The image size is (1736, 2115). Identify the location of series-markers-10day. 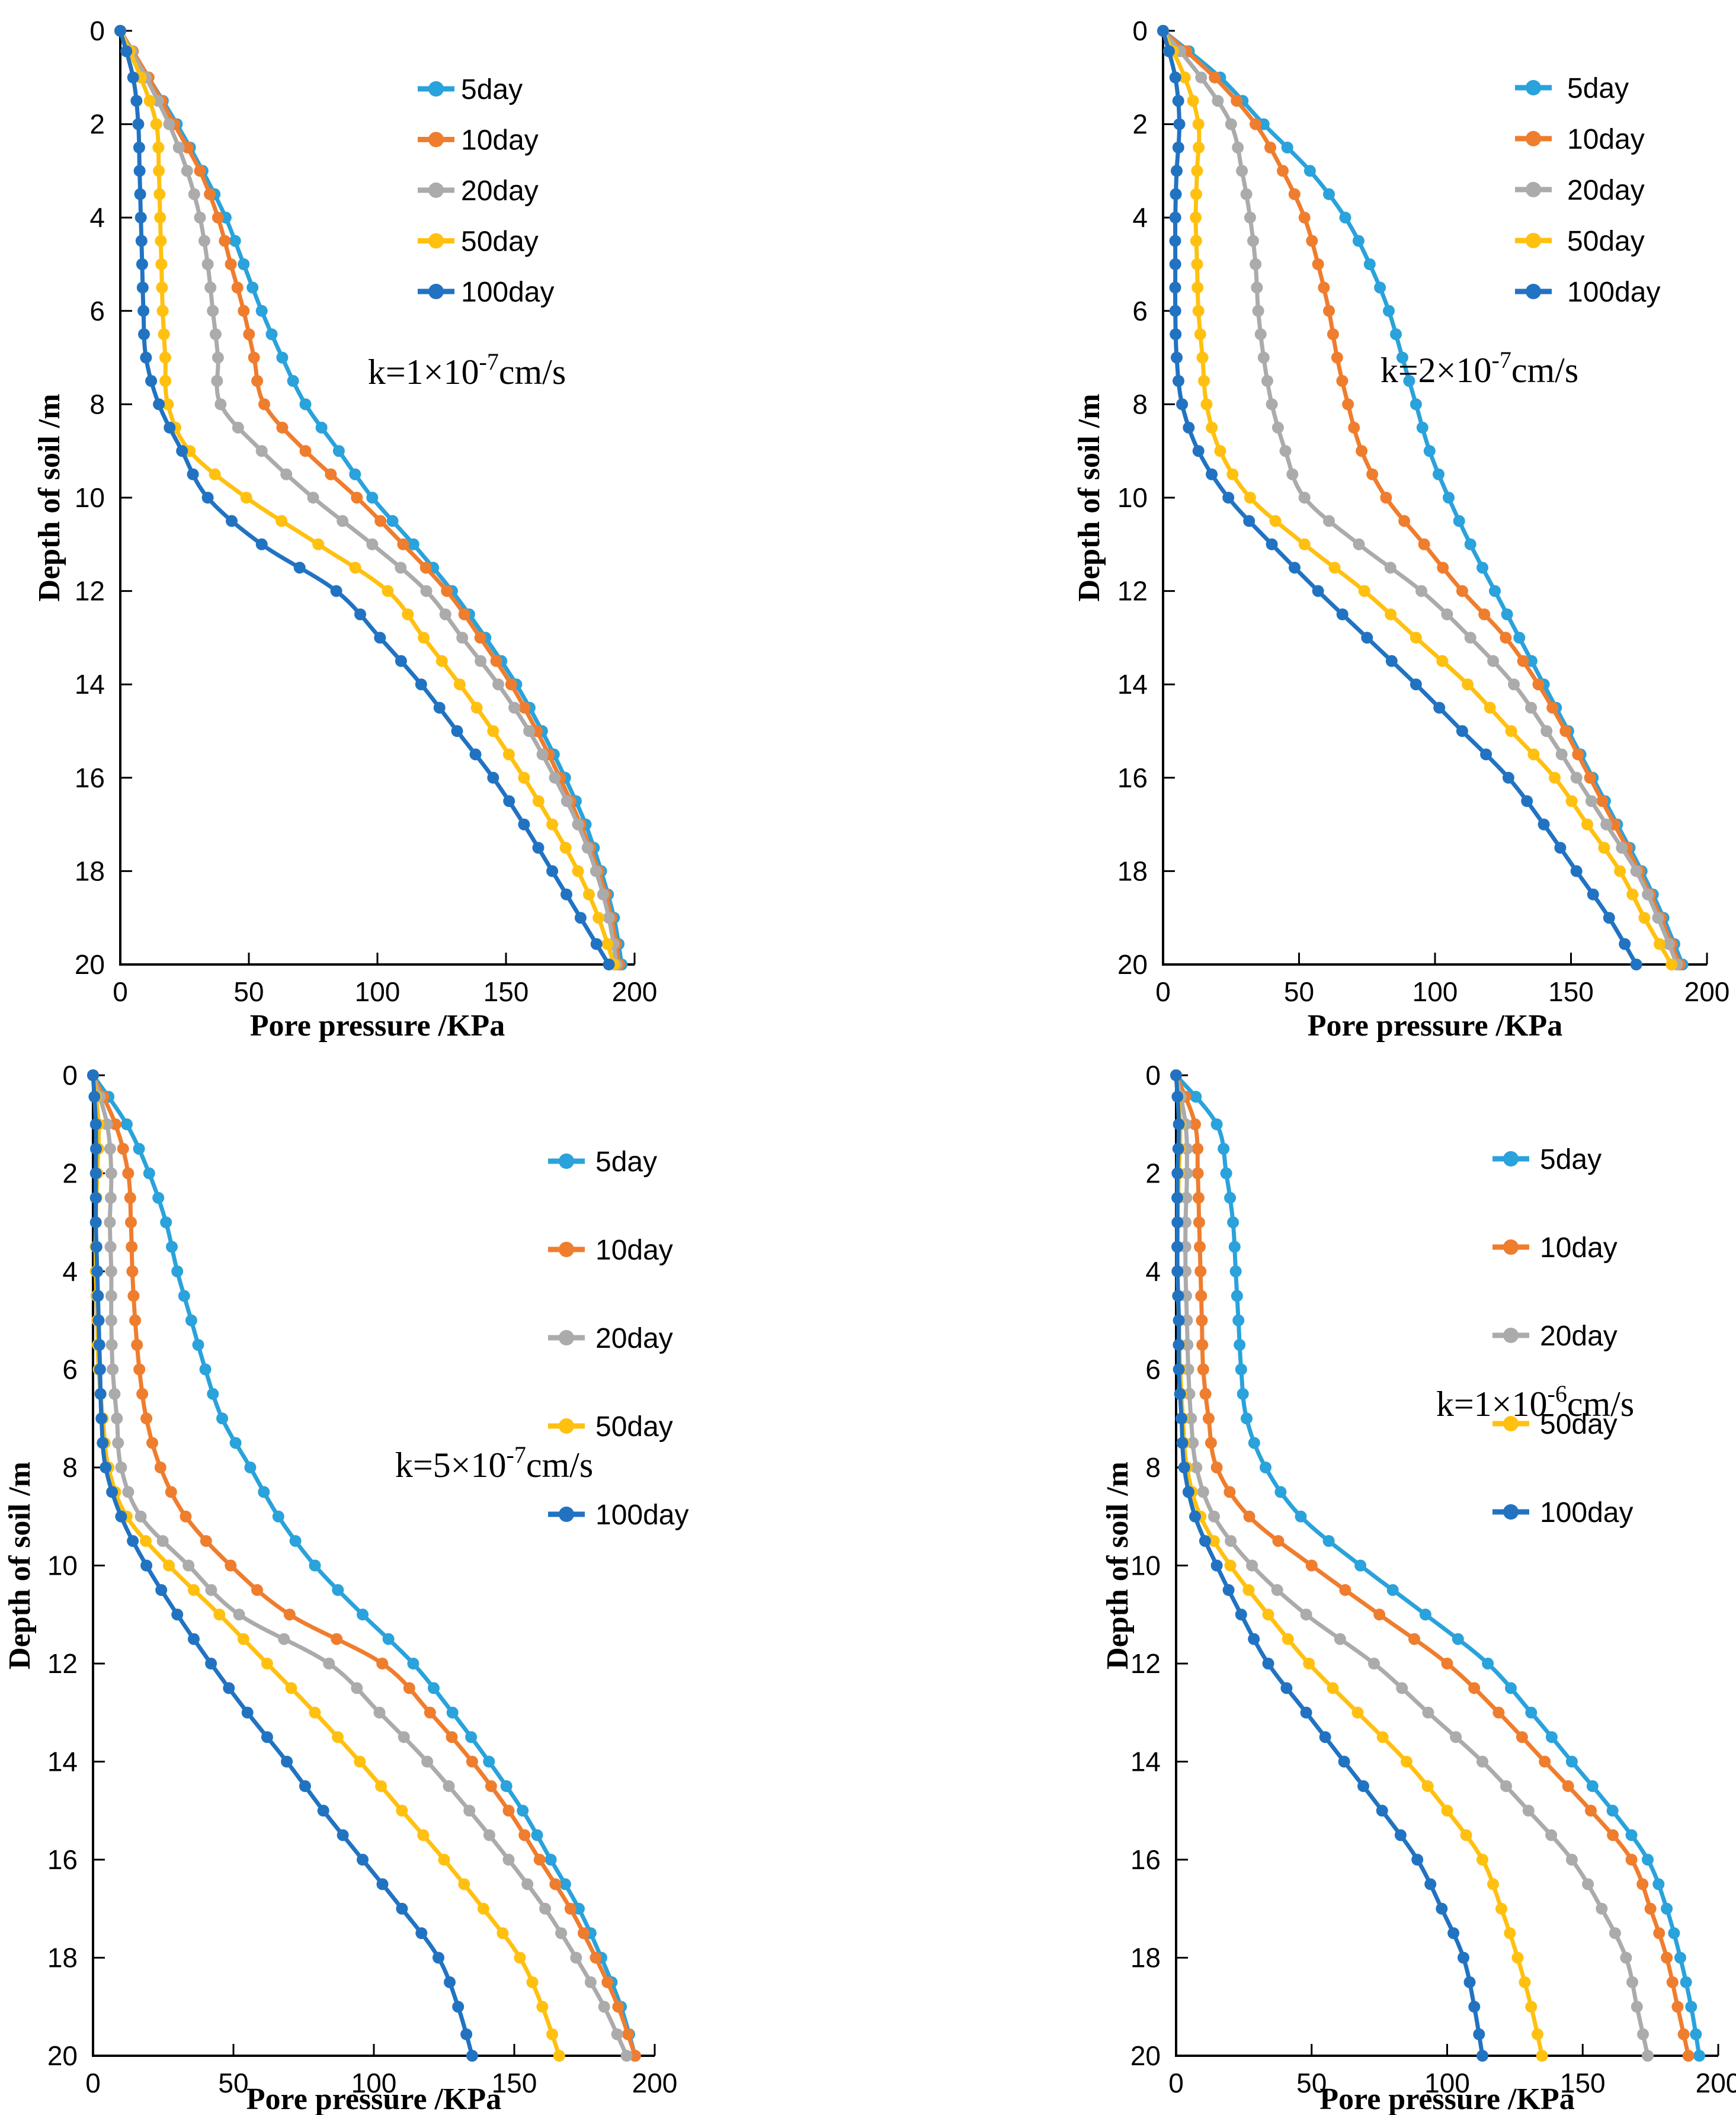
(364, 1566).